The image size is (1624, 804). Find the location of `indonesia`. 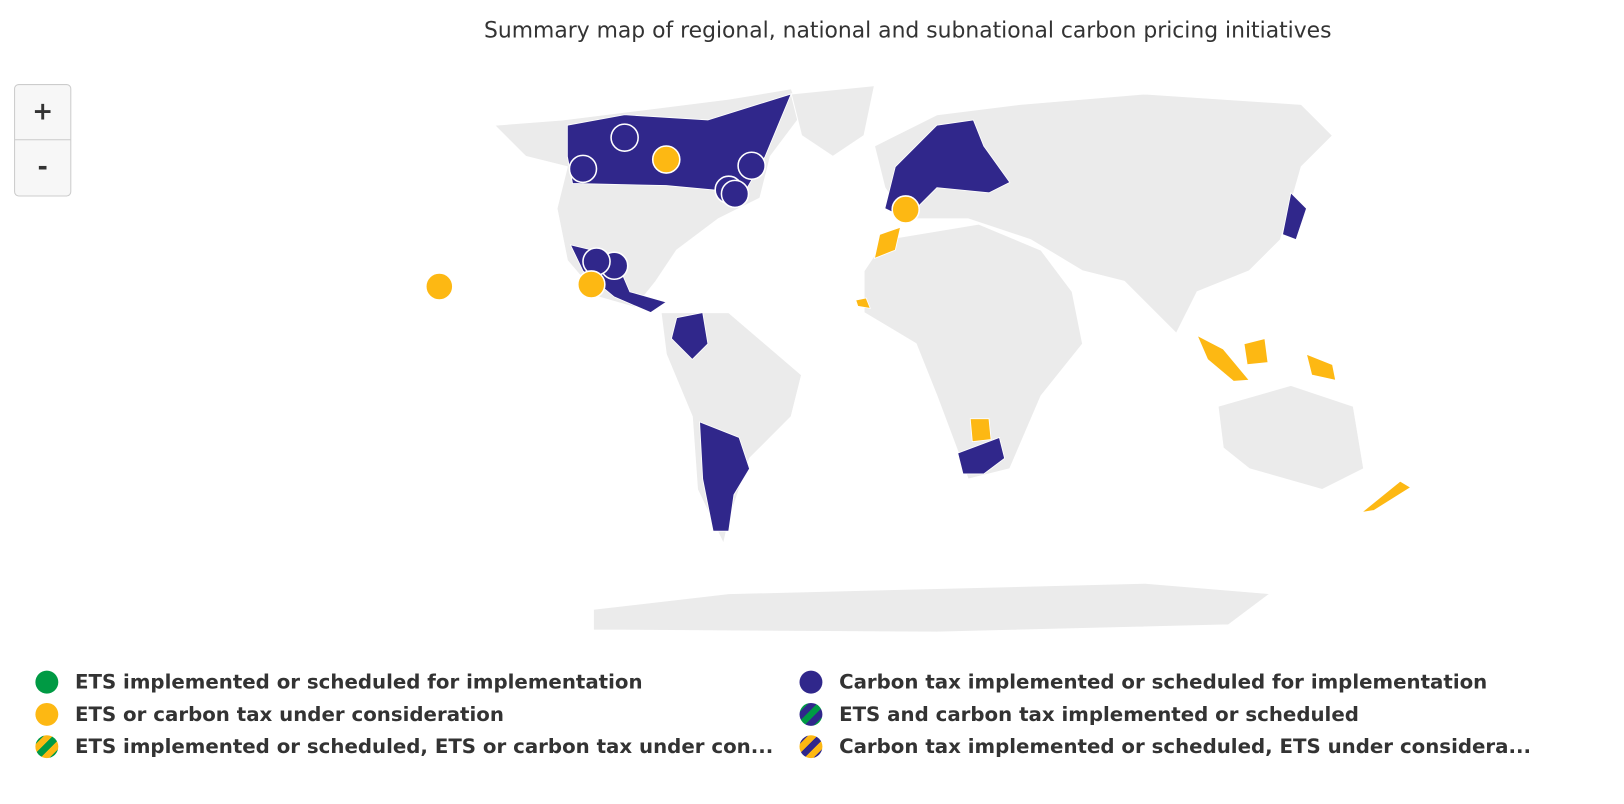

indonesia is located at coordinates (1223, 358).